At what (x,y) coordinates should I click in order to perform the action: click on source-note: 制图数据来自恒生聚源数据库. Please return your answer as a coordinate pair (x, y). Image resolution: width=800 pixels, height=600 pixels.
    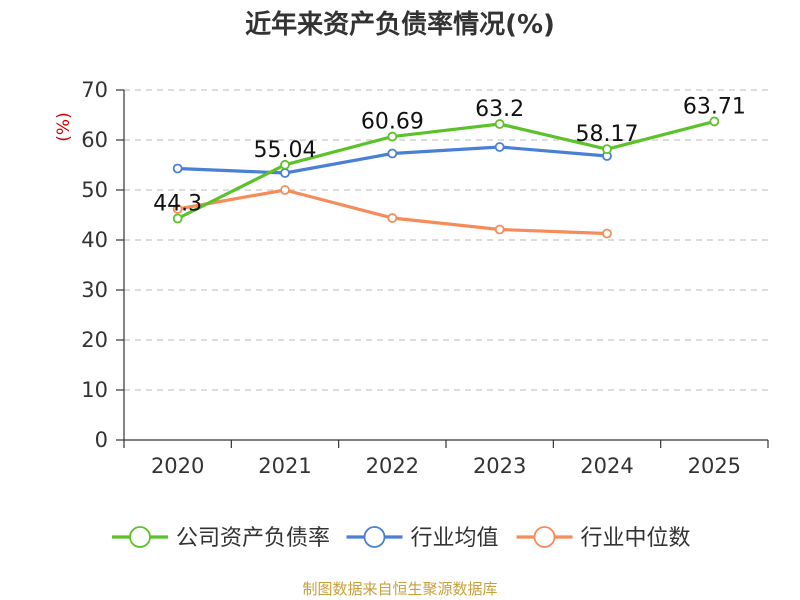
    Looking at the image, I should click on (399, 589).